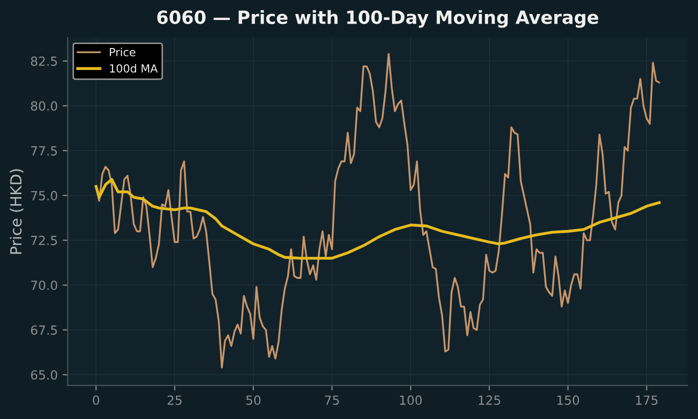  What do you see at coordinates (175, 400) in the screenshot?
I see `x-tick-label: 25` at bounding box center [175, 400].